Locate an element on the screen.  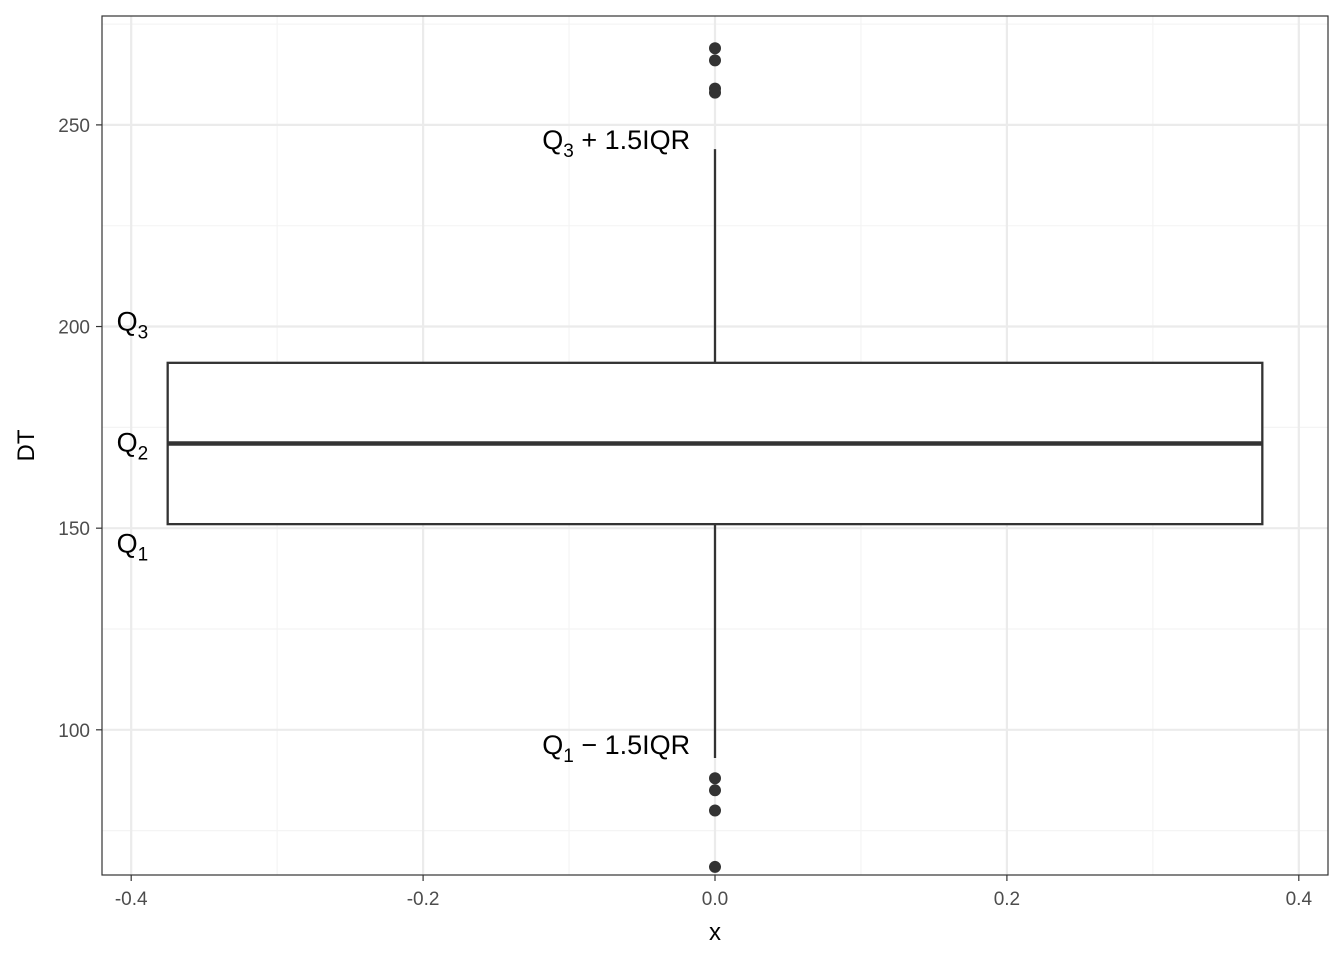
y-tick-label: 250 is located at coordinates (74, 126).